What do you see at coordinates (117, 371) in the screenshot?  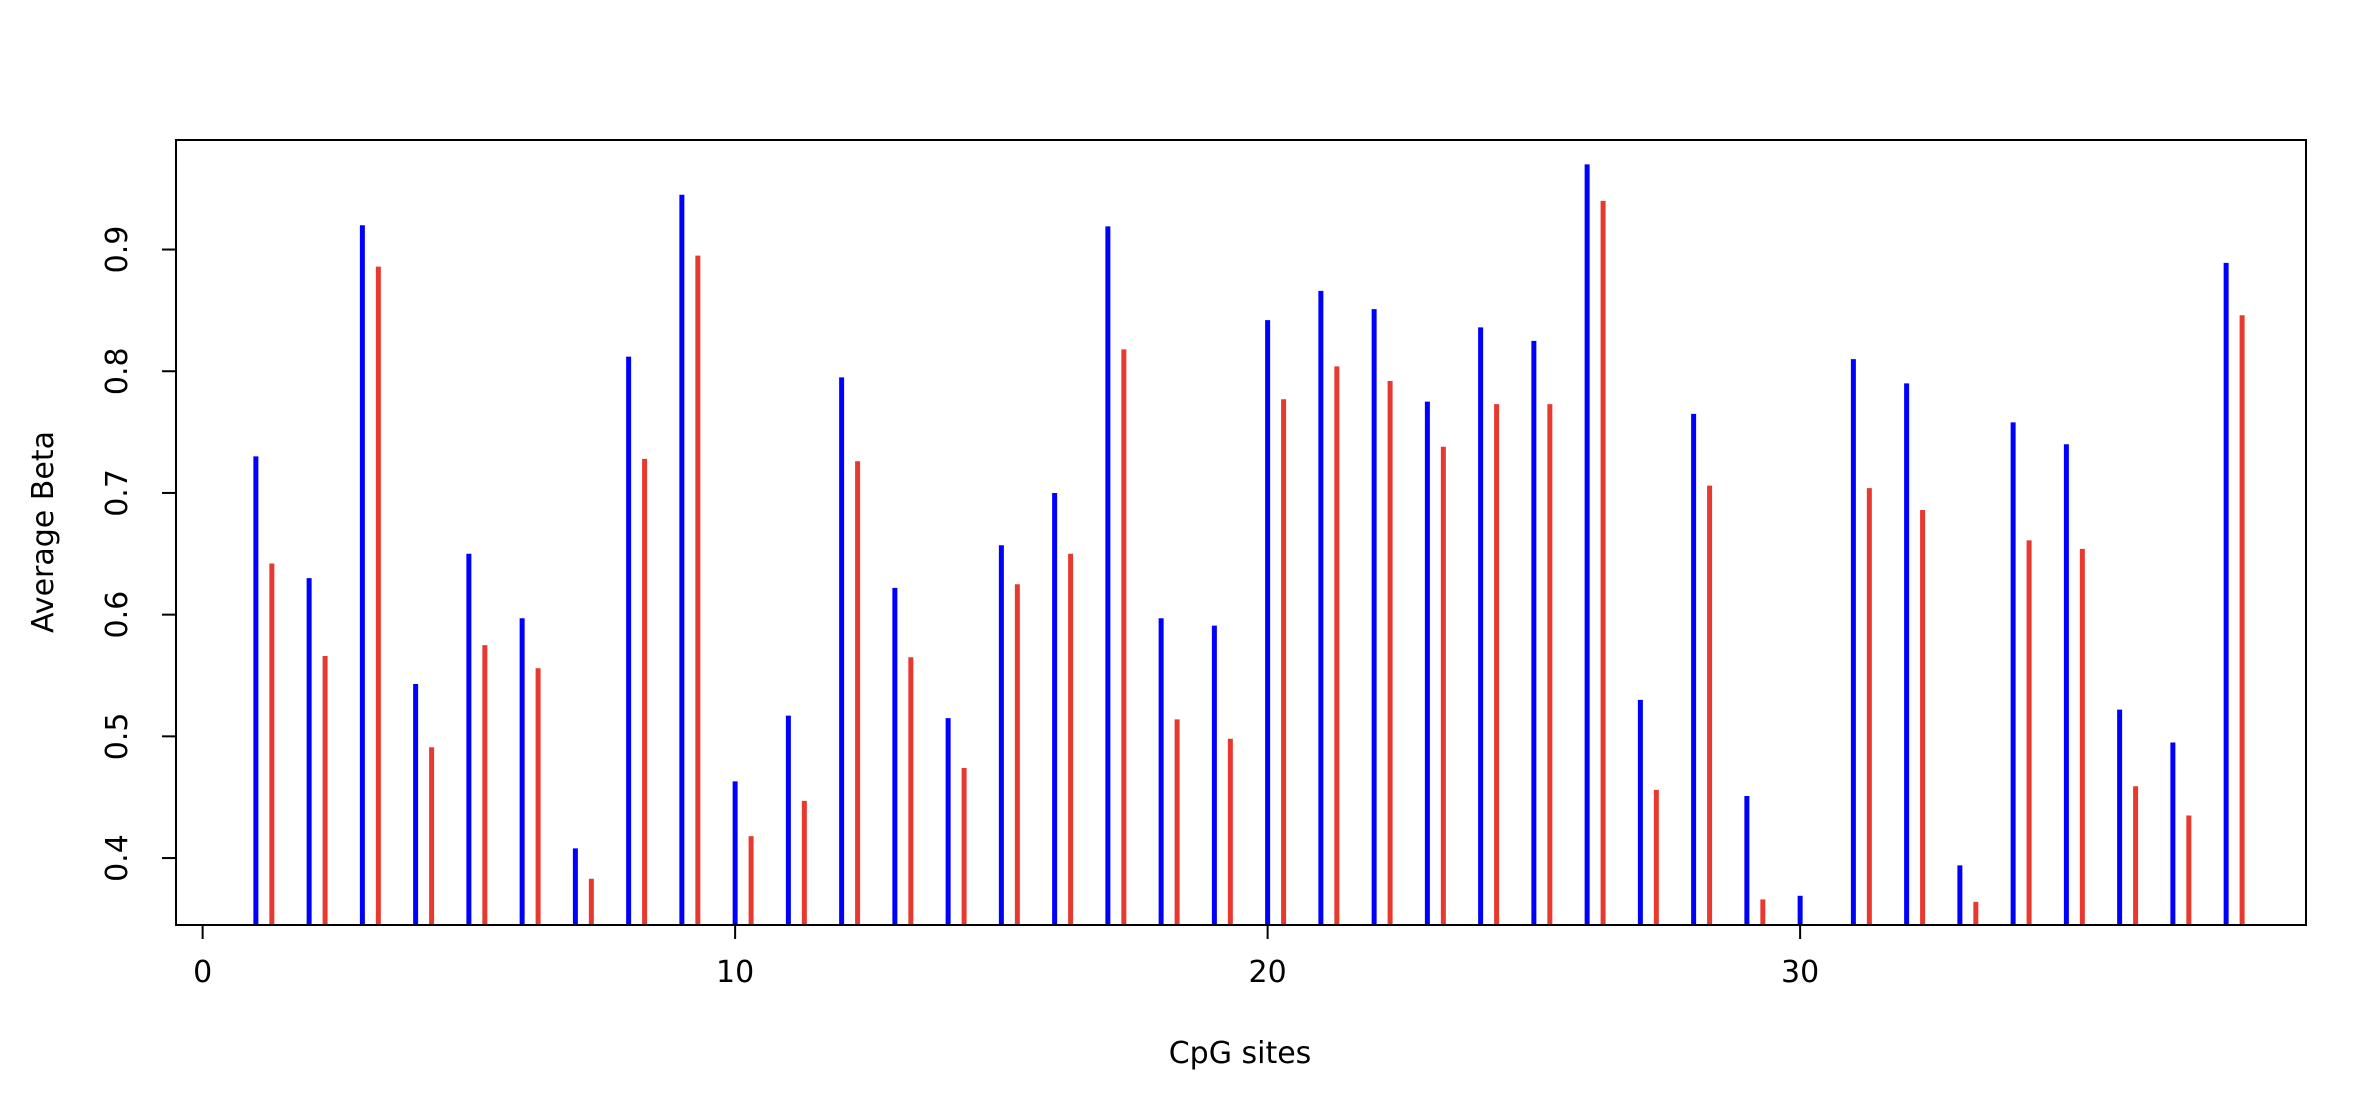 I see `y-tick-label: 0.8` at bounding box center [117, 371].